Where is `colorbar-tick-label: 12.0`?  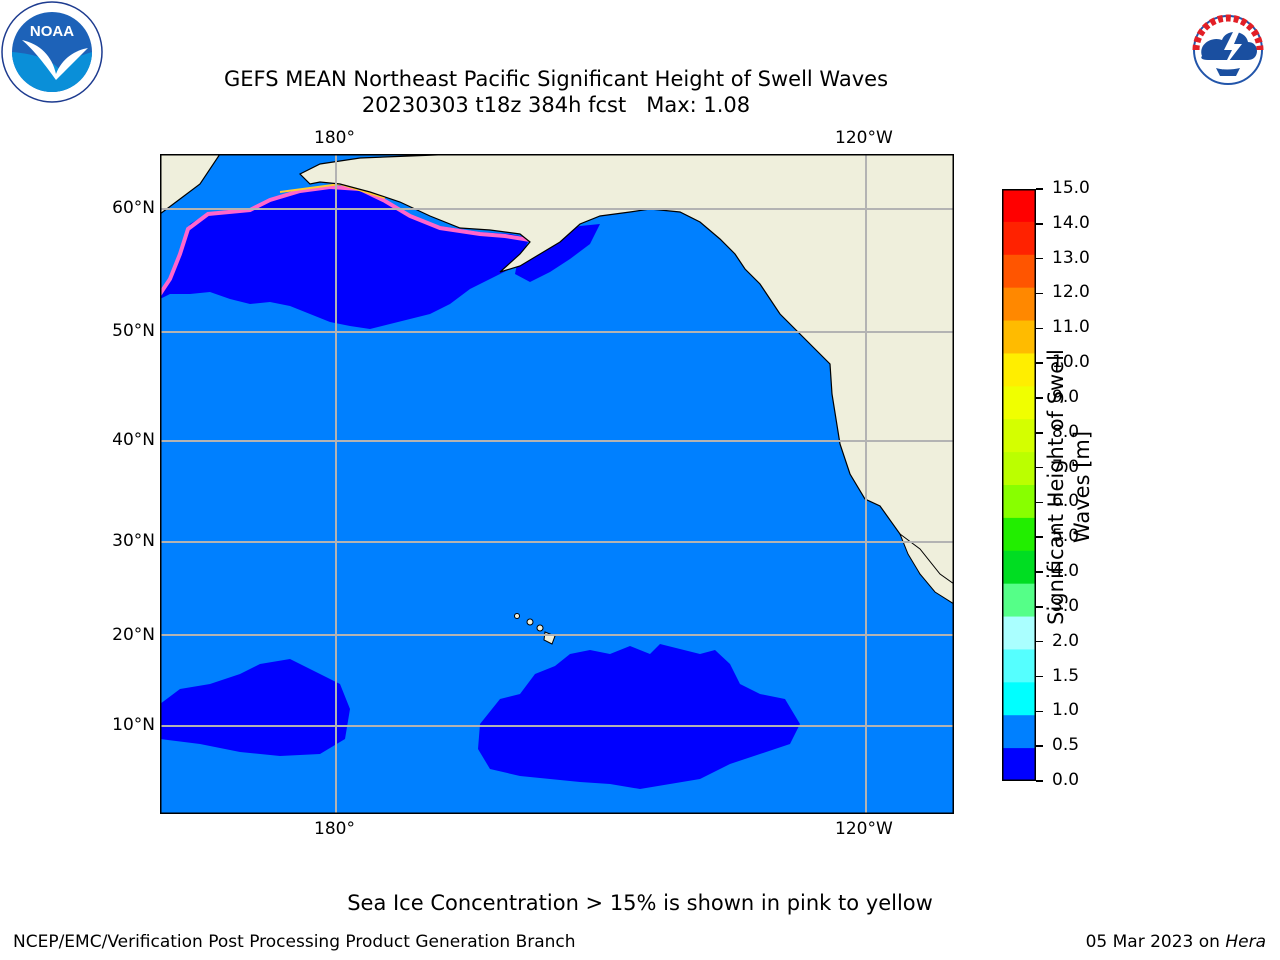 colorbar-tick-label: 12.0 is located at coordinates (1071, 292).